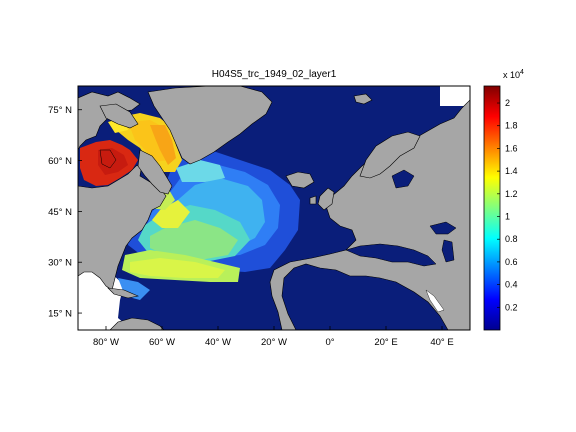 Image resolution: width=576 pixels, height=432 pixels. Describe the element at coordinates (274, 74) in the screenshot. I see `map-title: H04S5_trc_1949_02_layer1` at that location.